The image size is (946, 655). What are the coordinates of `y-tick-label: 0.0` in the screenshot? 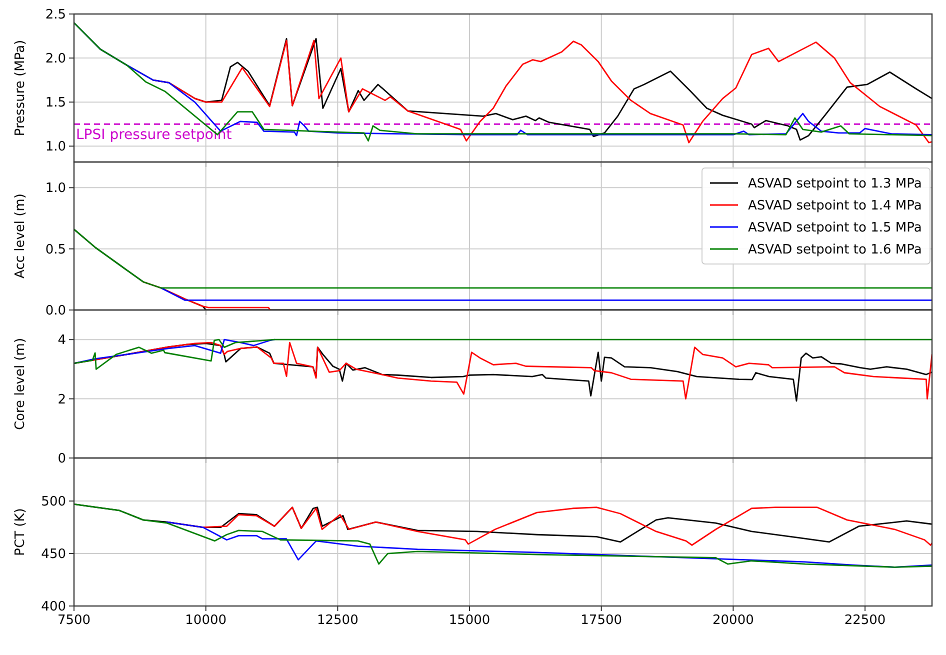 It's located at (55, 311).